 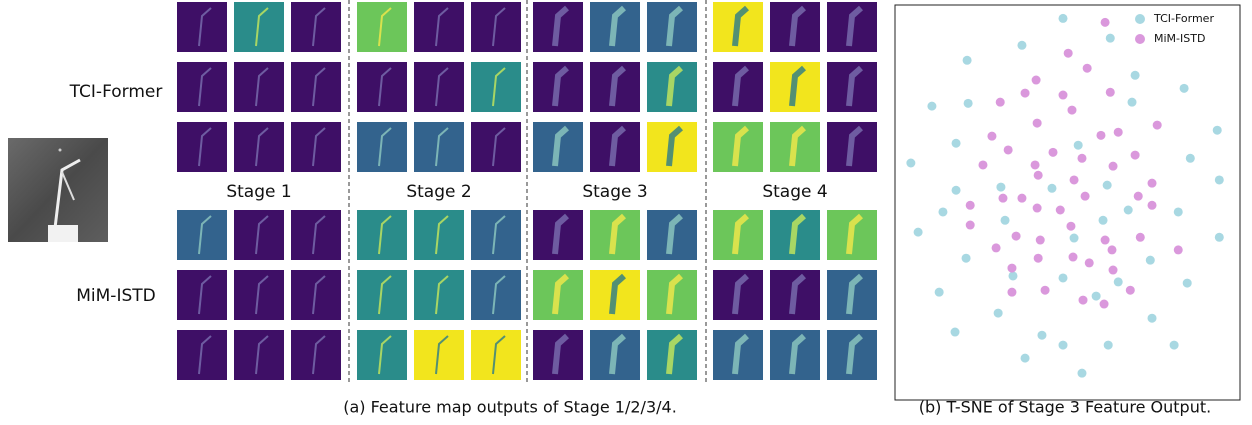 What do you see at coordinates (1140, 19) in the screenshot?
I see `legend-marker` at bounding box center [1140, 19].